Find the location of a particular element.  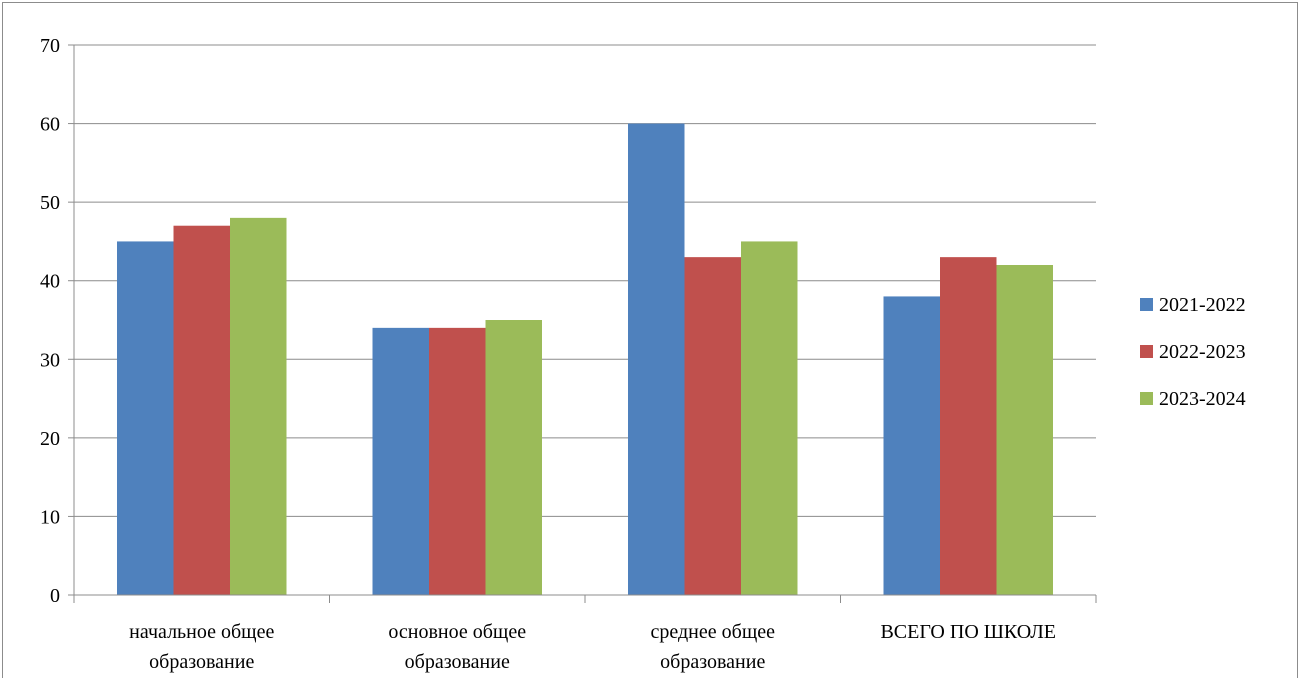

x-category-label-line: начальное общее is located at coordinates (201, 632).